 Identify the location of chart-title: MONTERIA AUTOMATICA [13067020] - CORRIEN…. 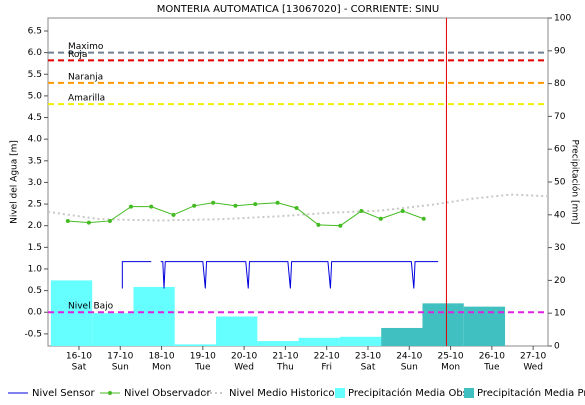
(298, 9).